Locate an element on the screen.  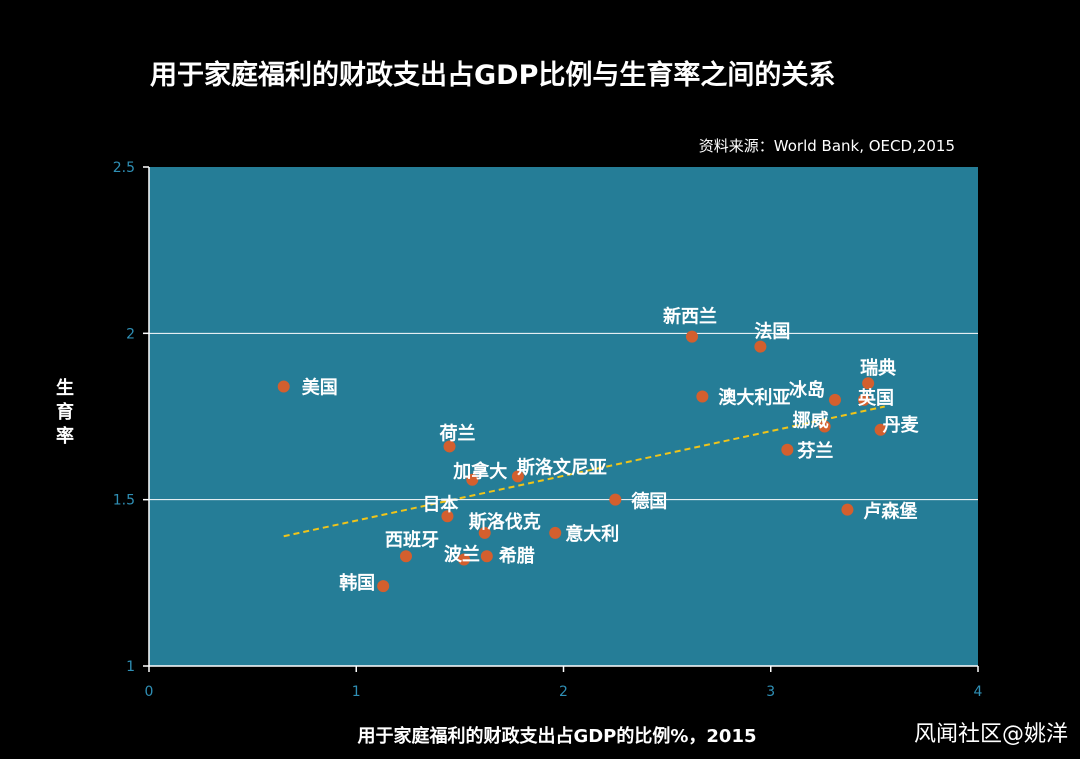
chart-title: 用于家庭福利的财政支出占GDP比例与生育率之间的关系 is located at coordinates (492, 75).